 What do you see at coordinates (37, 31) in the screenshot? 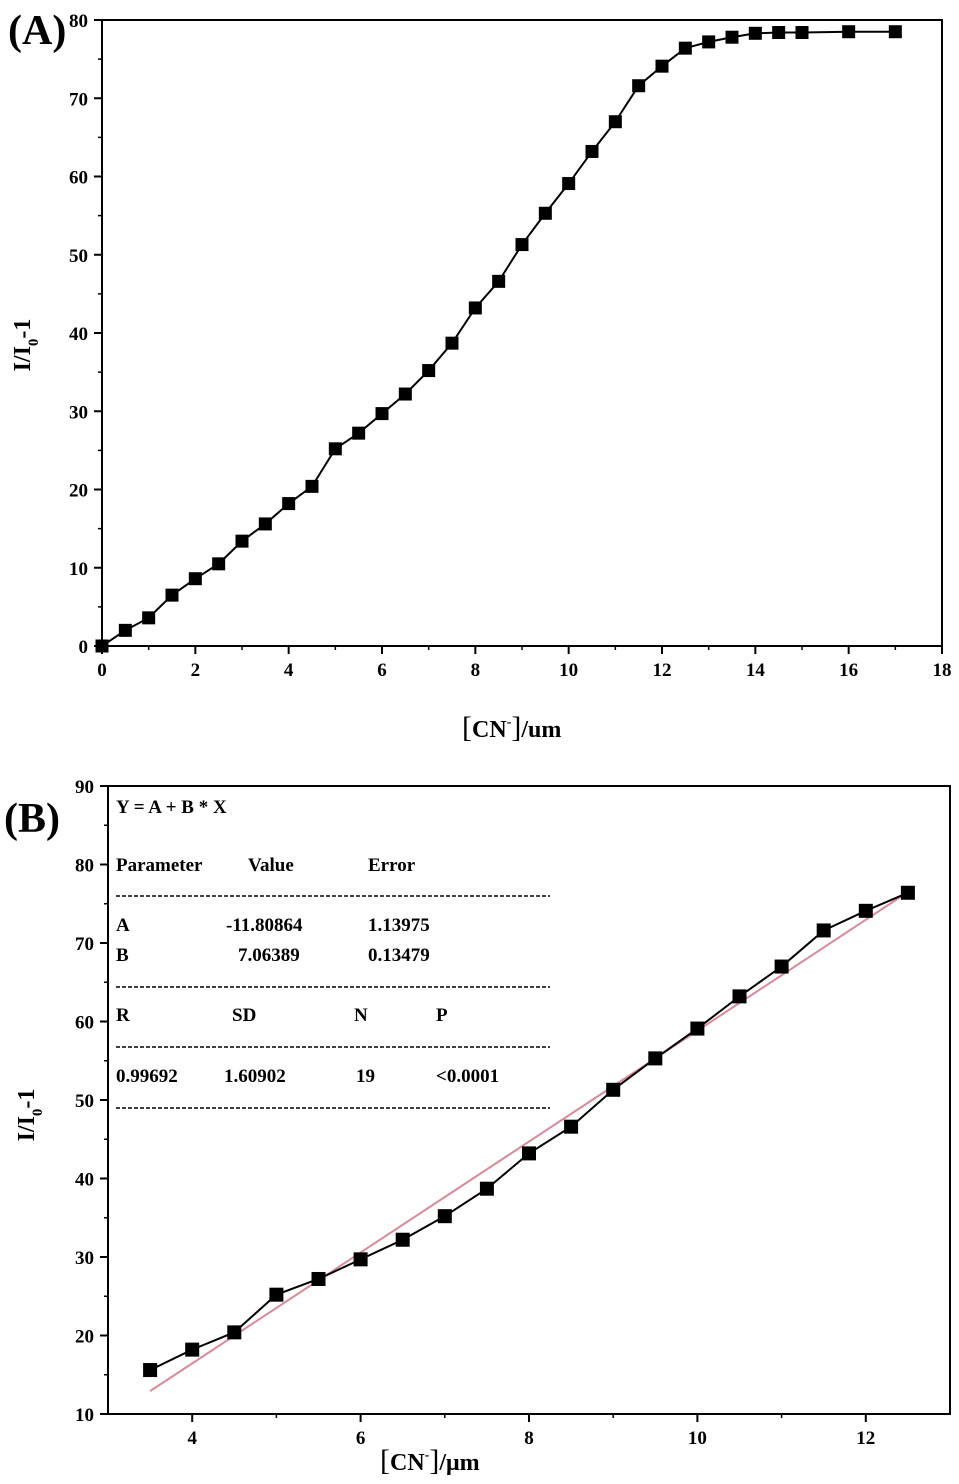
I see `panel-a-label: (A)` at bounding box center [37, 31].